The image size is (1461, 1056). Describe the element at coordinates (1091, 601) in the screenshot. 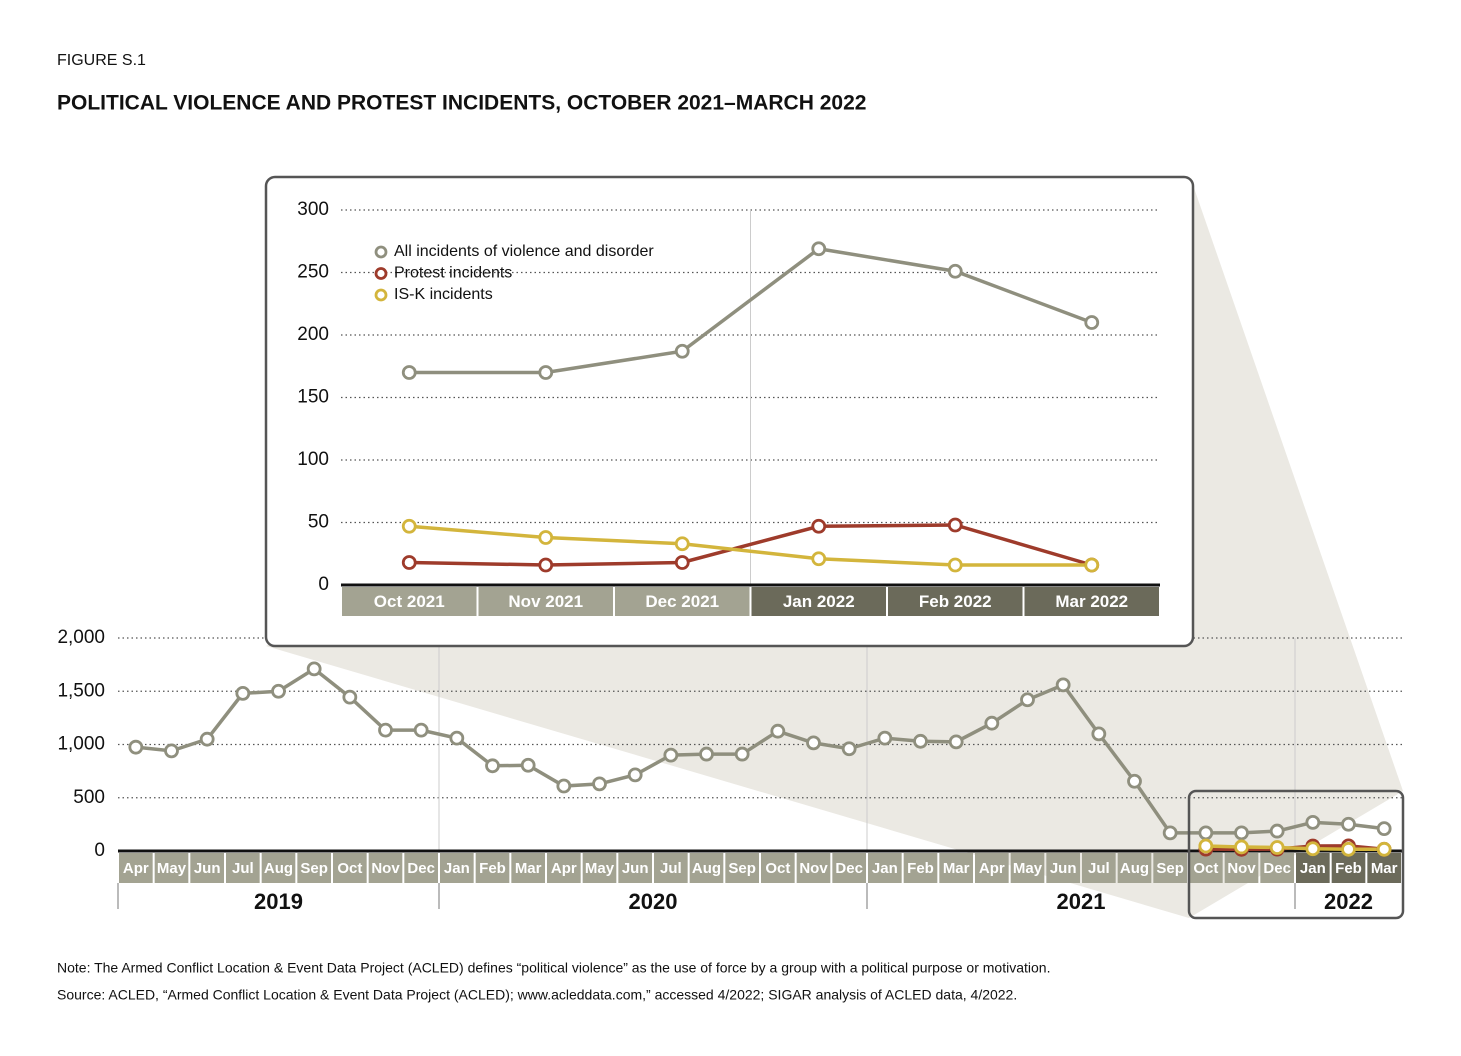

I see `x-tick-label: Mar 2022` at that location.